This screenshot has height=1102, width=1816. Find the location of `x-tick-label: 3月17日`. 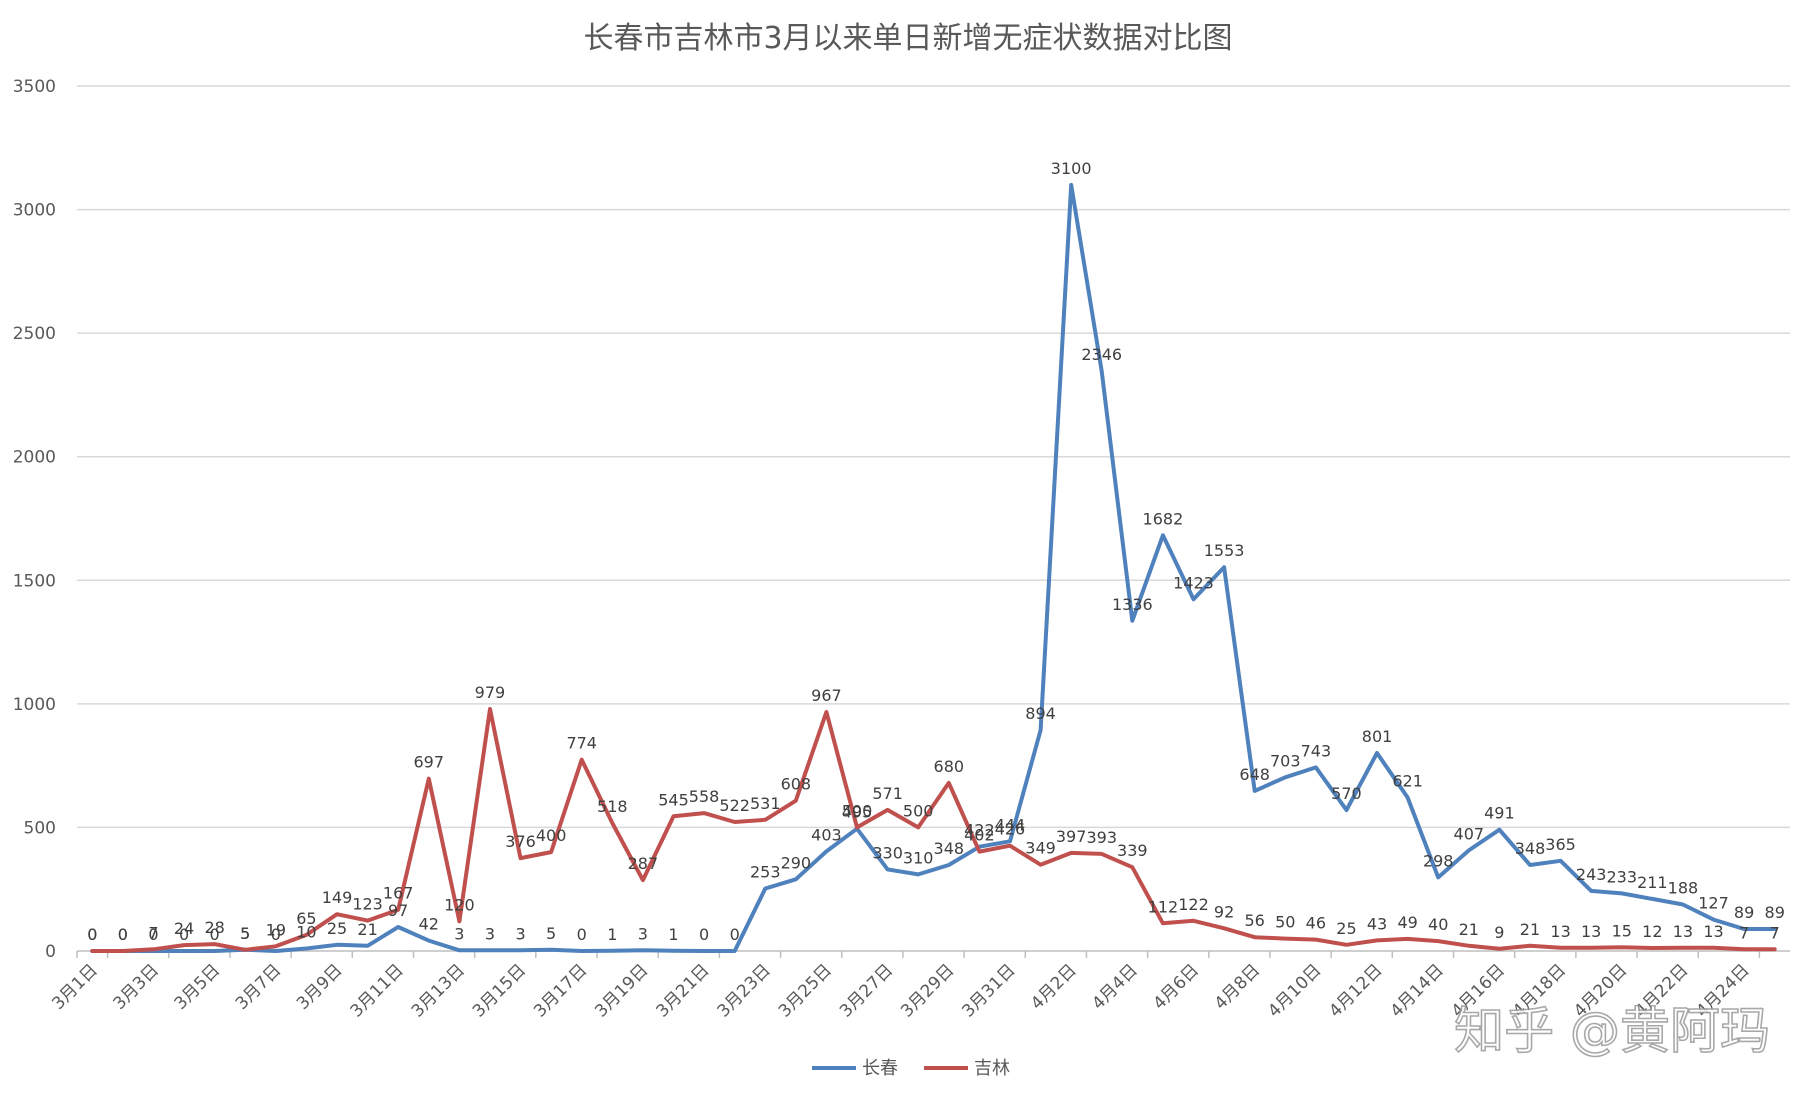

x-tick-label: 3月17日 is located at coordinates (560, 990).